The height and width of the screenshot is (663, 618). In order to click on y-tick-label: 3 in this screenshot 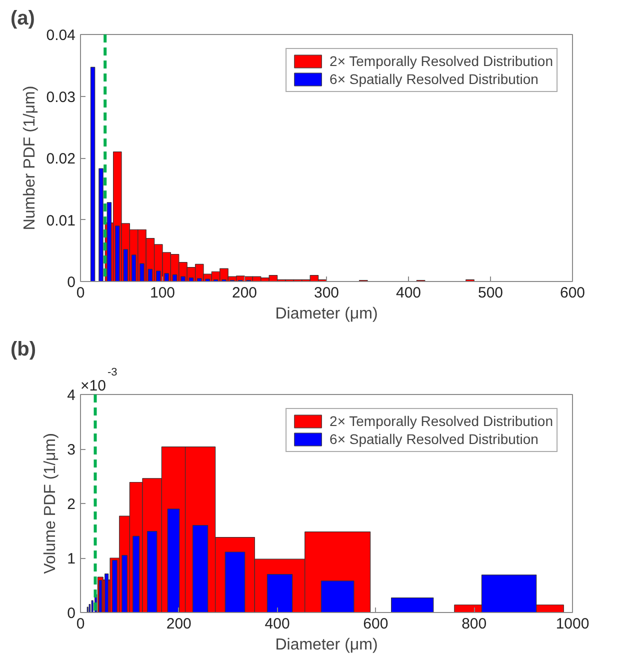, I will do `click(71, 450)`.